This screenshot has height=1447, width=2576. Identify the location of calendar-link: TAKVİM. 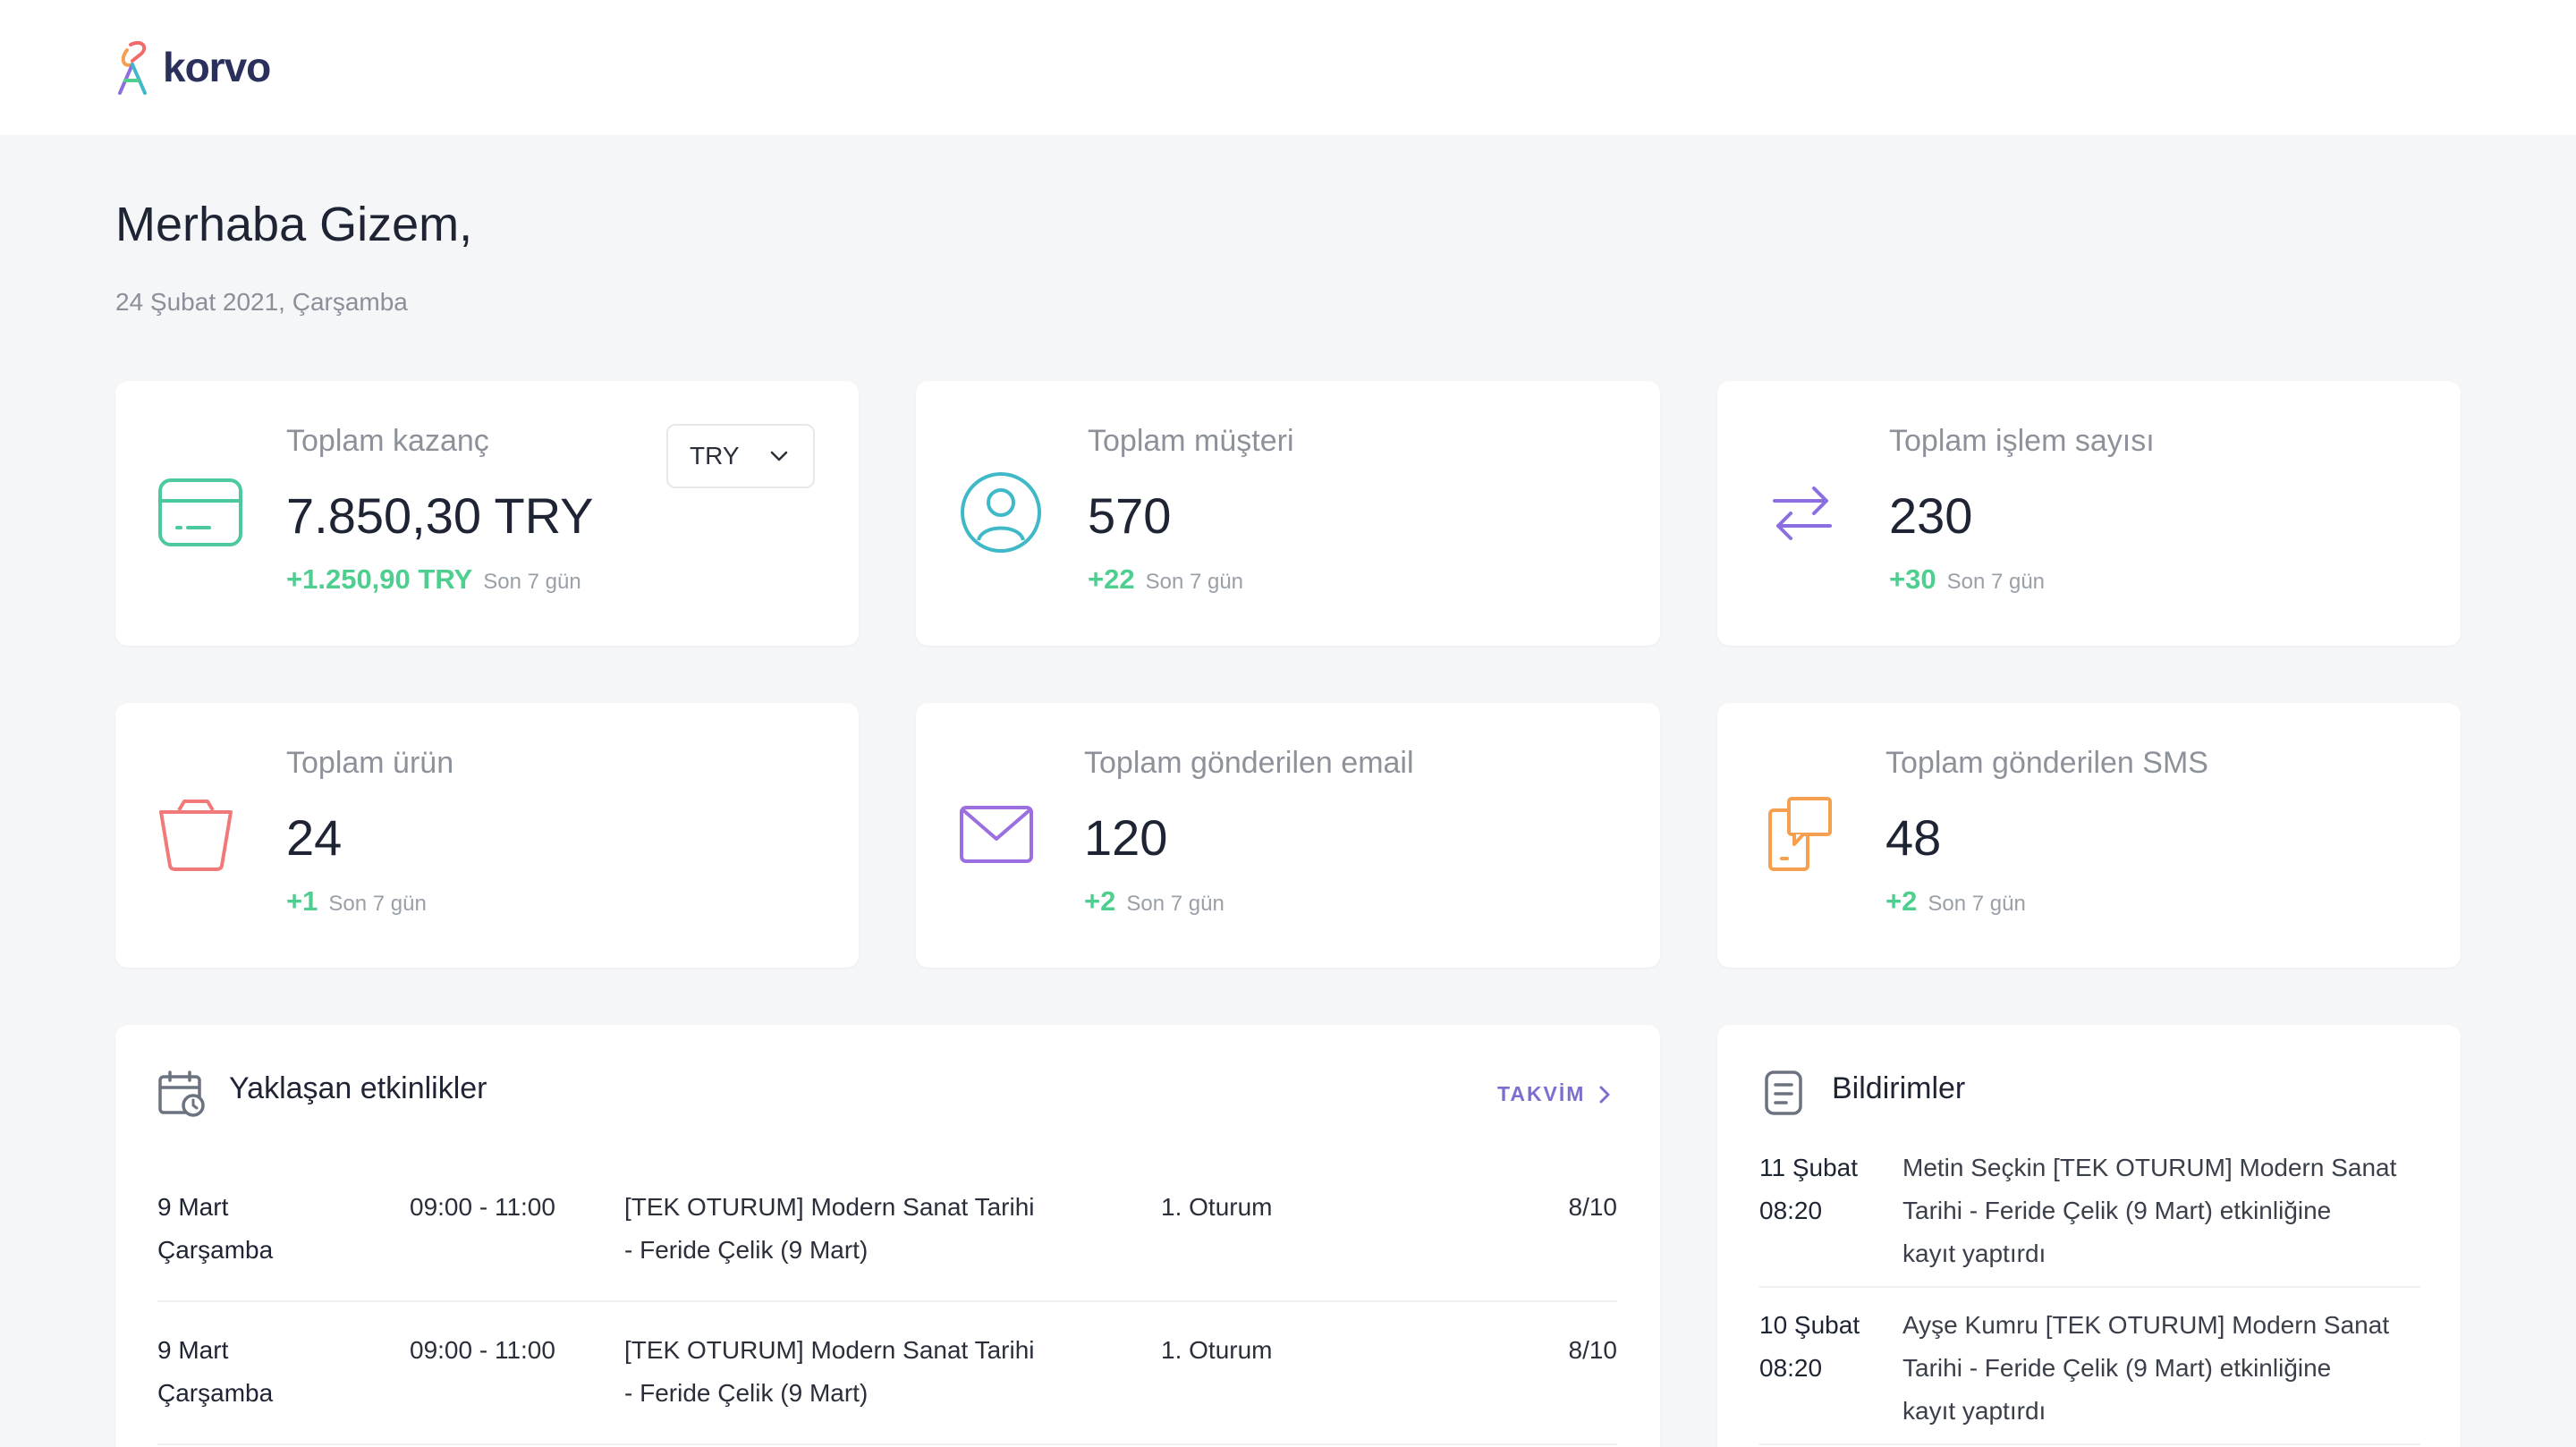
(1553, 1094).